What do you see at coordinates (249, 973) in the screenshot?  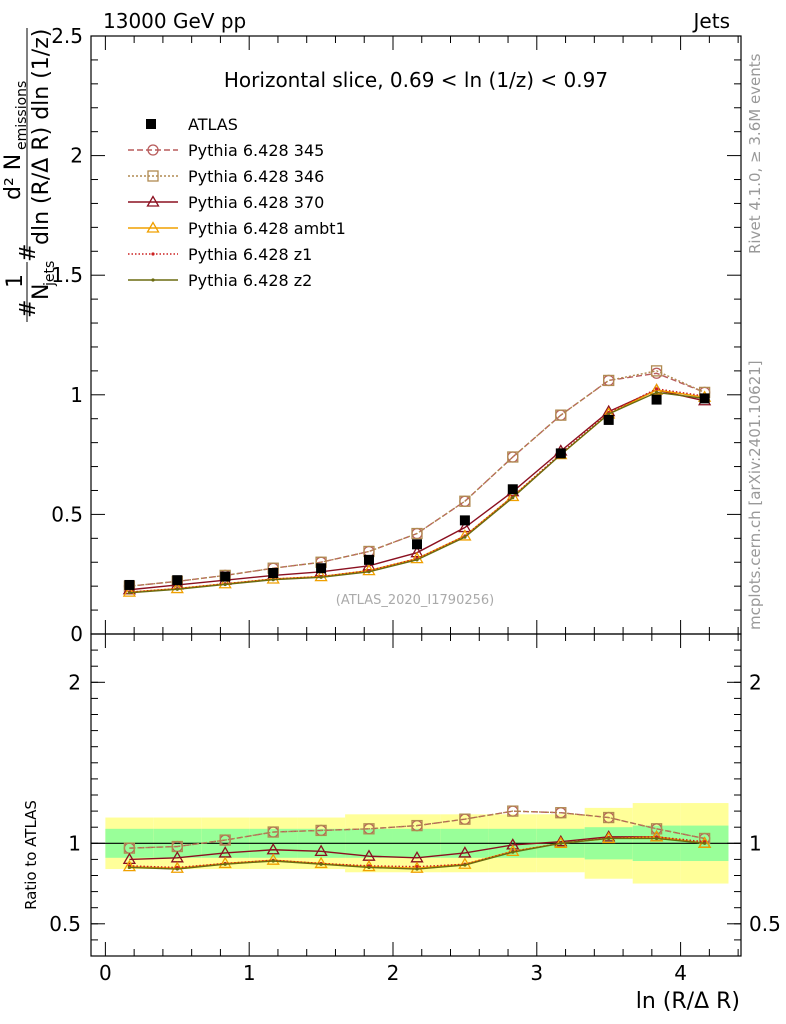 I see `ratio-xtick-label: 1` at bounding box center [249, 973].